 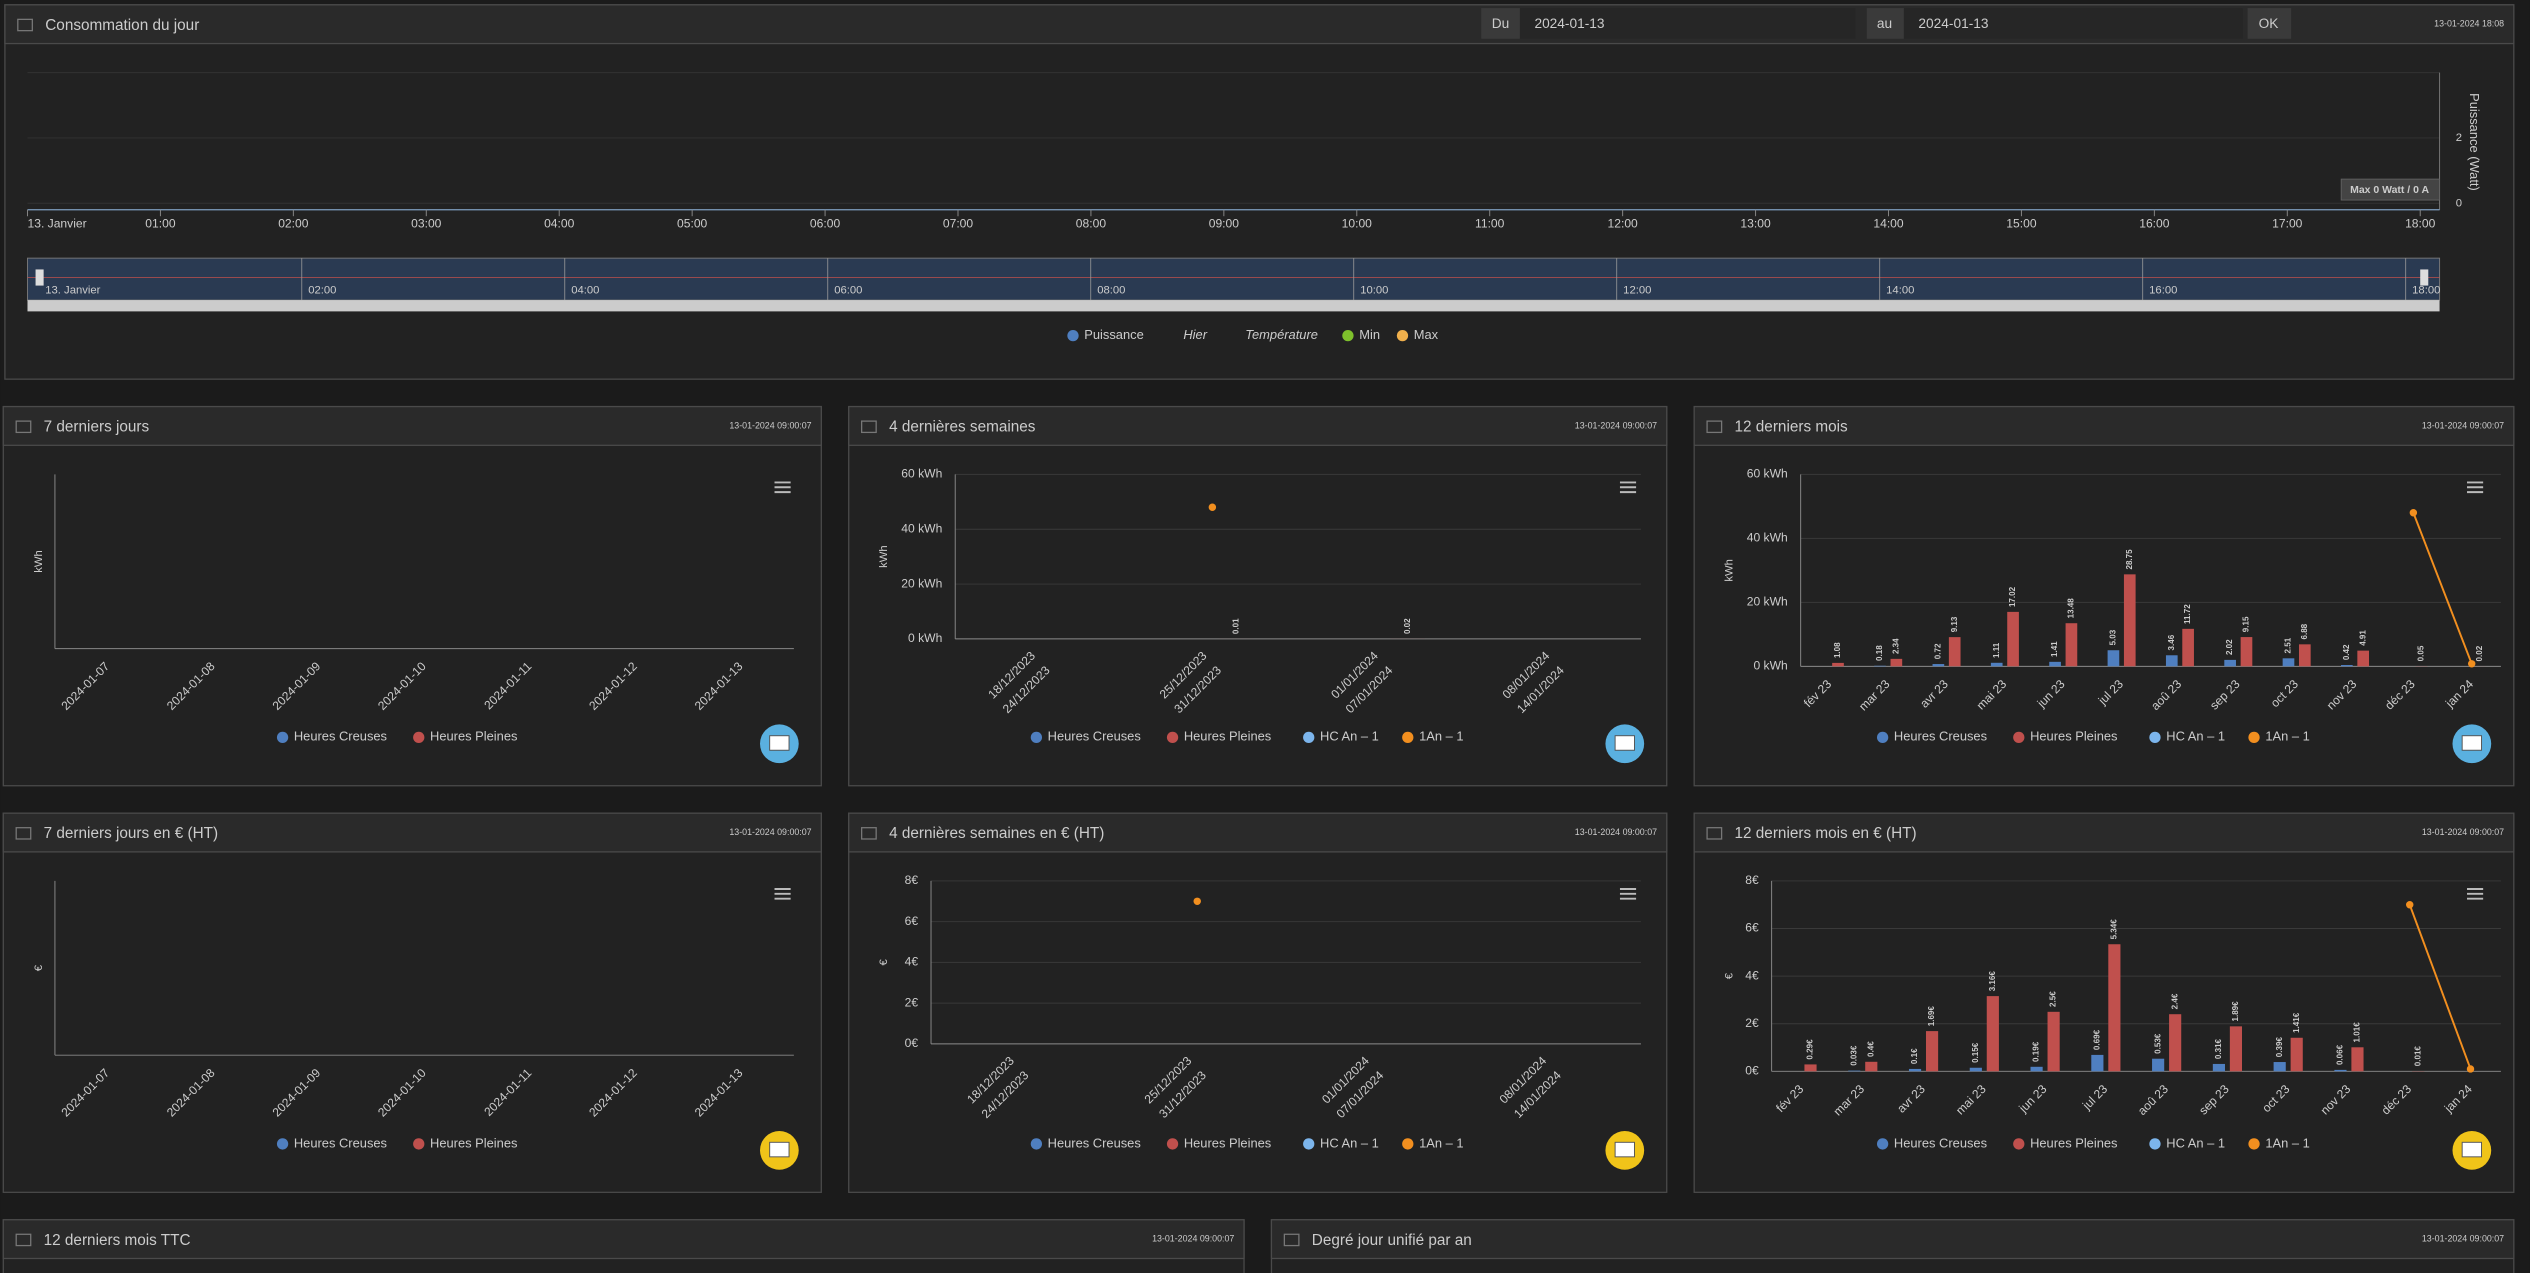 What do you see at coordinates (2459, 203) in the screenshot?
I see `y-tick-label: 0` at bounding box center [2459, 203].